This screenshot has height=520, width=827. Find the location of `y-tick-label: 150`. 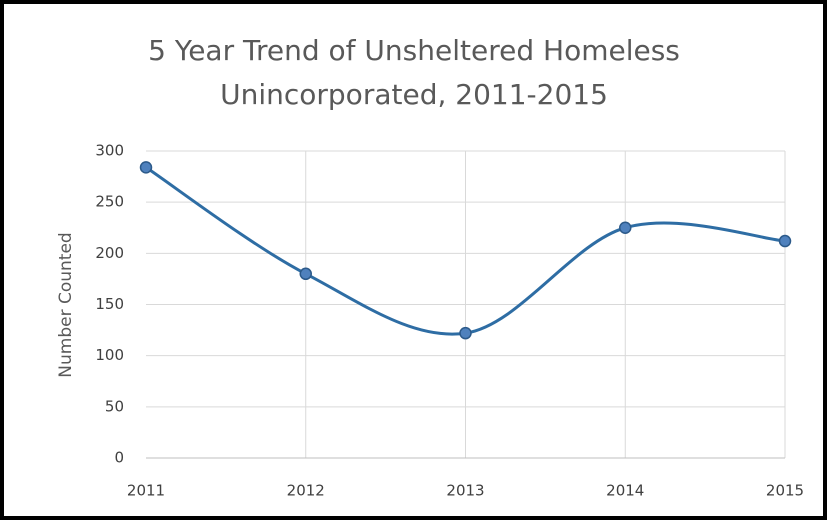

y-tick-label: 150 is located at coordinates (109, 304).